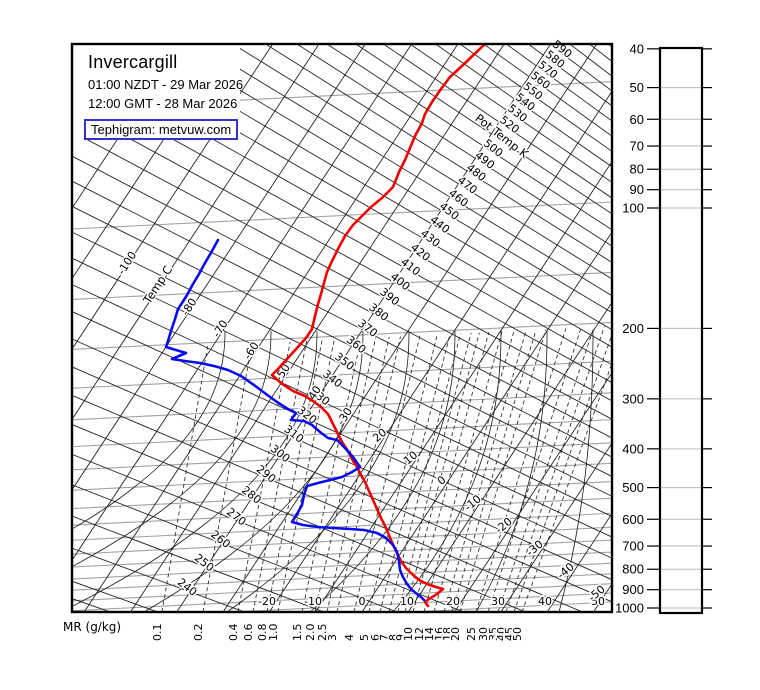  What do you see at coordinates (251, 494) in the screenshot?
I see `theta-label: 280` at bounding box center [251, 494].